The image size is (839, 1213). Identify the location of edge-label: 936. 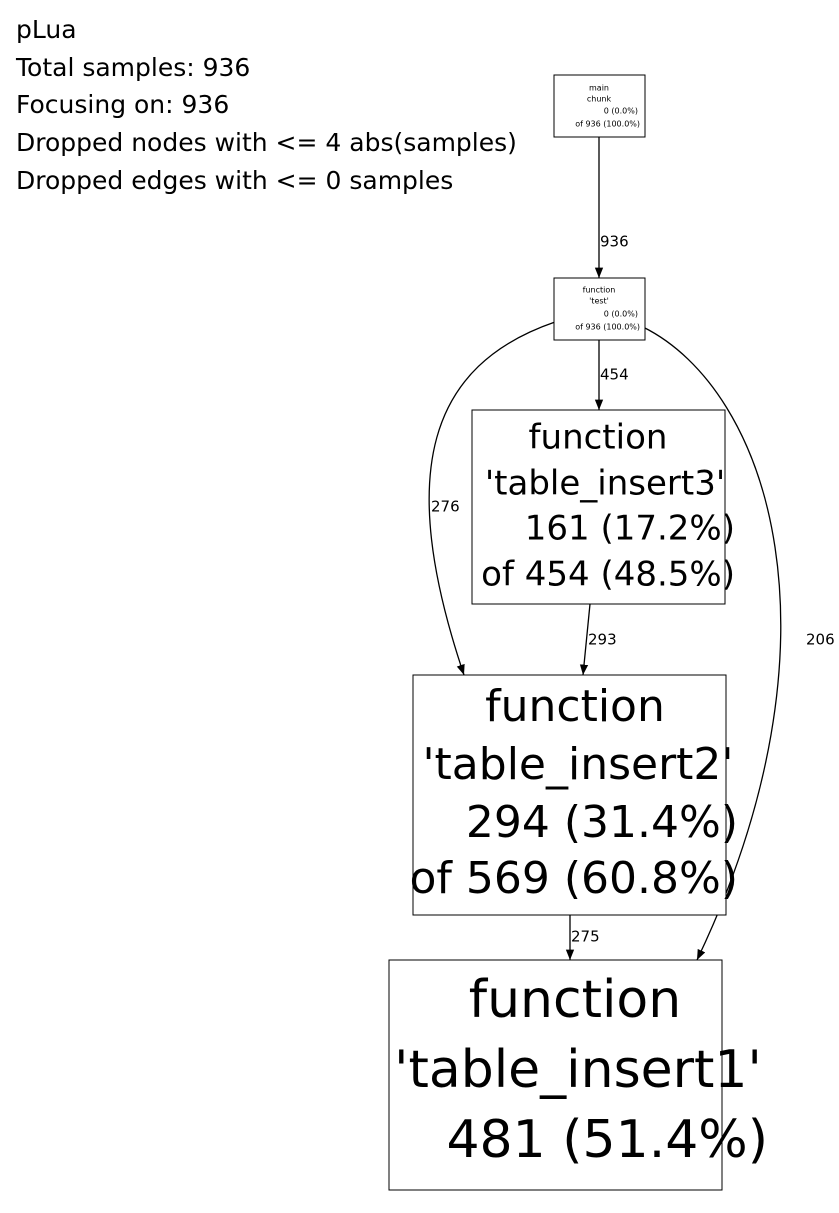
(614, 242).